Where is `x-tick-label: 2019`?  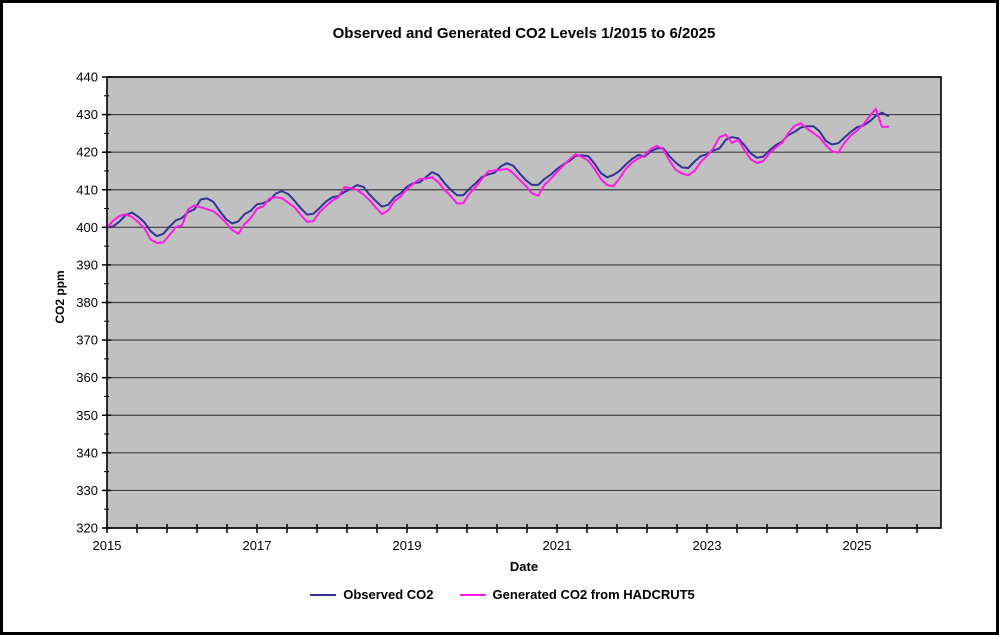
x-tick-label: 2019 is located at coordinates (407, 545).